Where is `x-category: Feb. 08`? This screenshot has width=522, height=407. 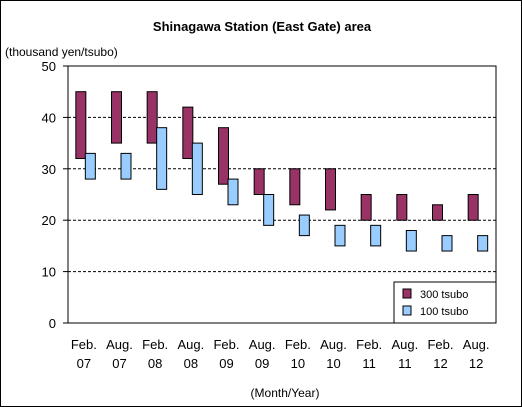
x-category: Feb. 08 is located at coordinates (155, 354).